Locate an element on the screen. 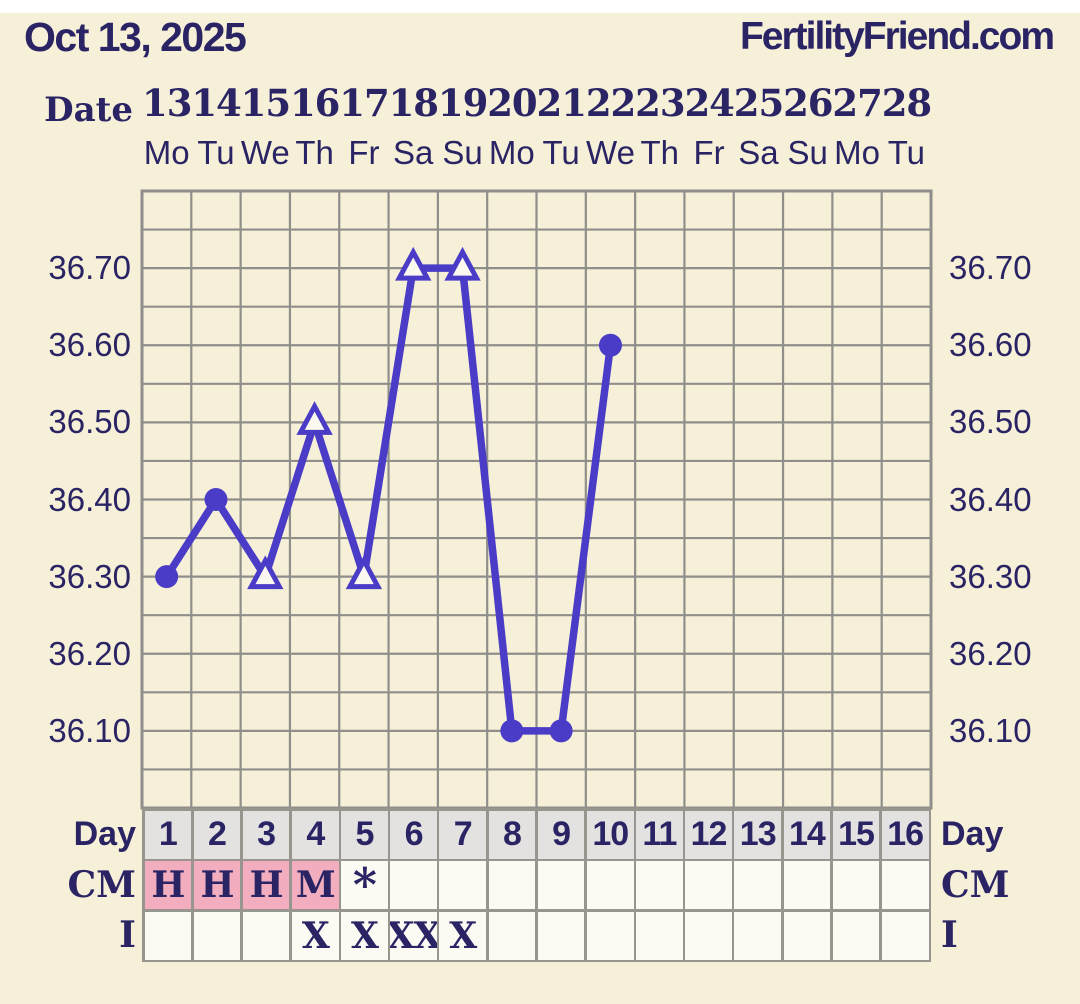 Image resolution: width=1080 pixels, height=1004 pixels. y-tick-label-left: 36.40 is located at coordinates (89, 499).